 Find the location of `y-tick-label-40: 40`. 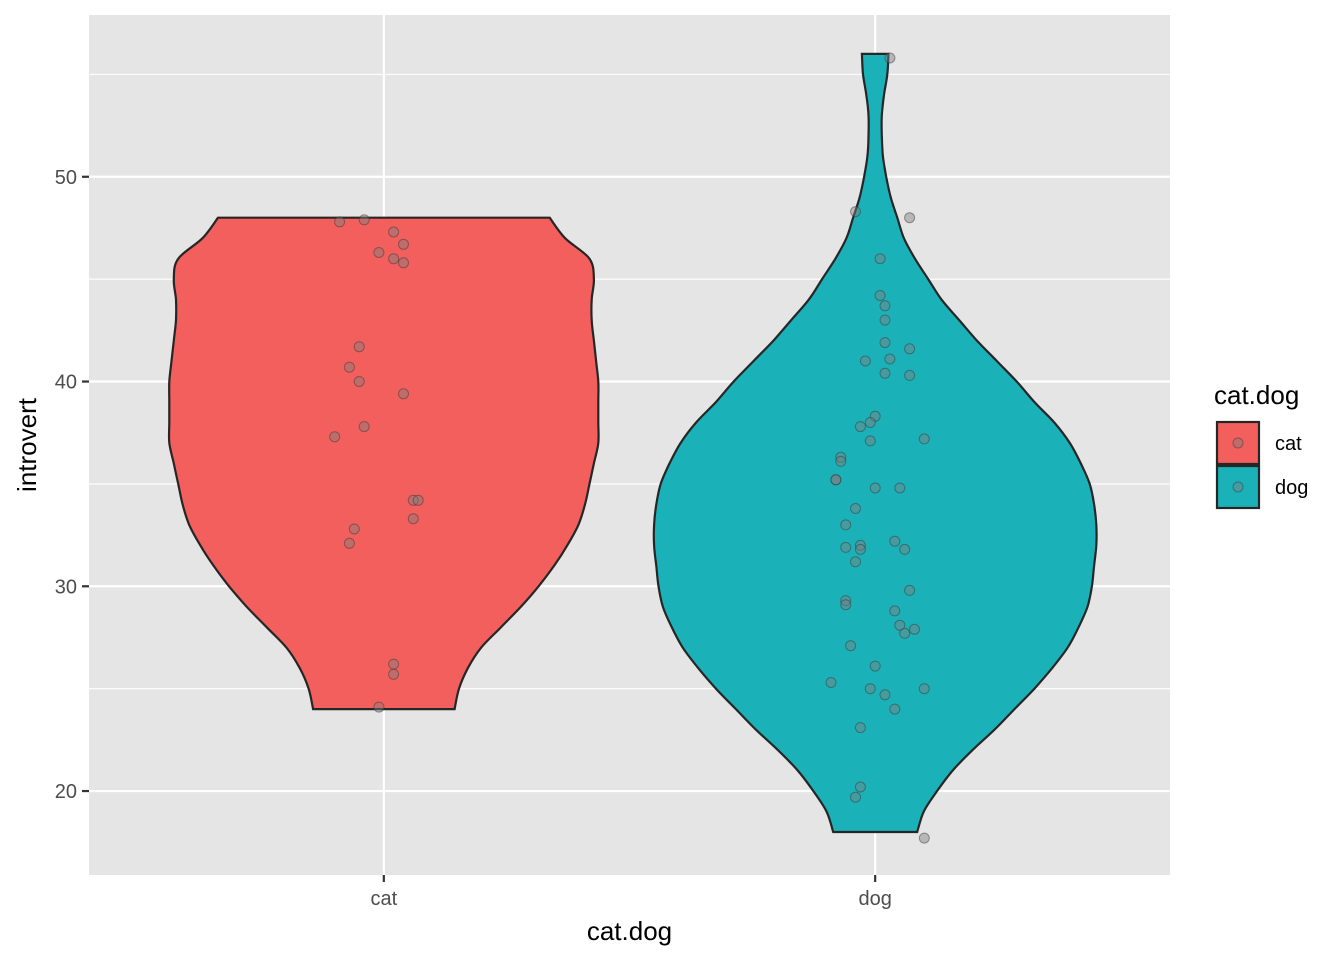

y-tick-label-40: 40 is located at coordinates (66, 383).